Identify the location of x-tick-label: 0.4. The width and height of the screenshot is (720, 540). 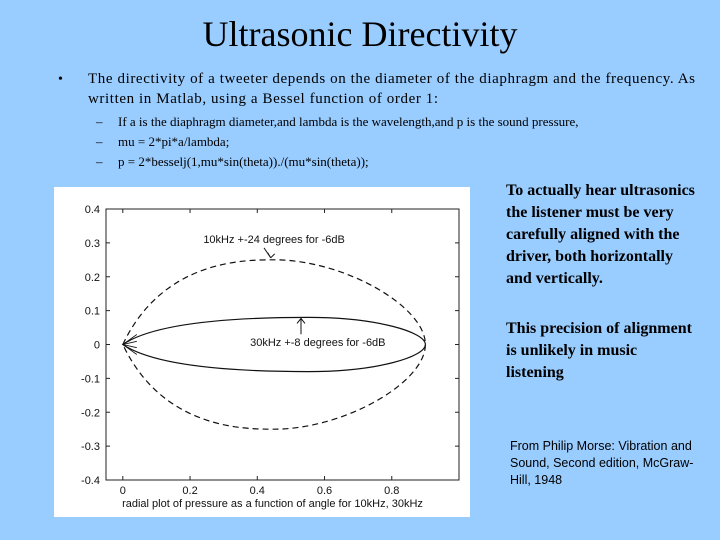
(257, 491).